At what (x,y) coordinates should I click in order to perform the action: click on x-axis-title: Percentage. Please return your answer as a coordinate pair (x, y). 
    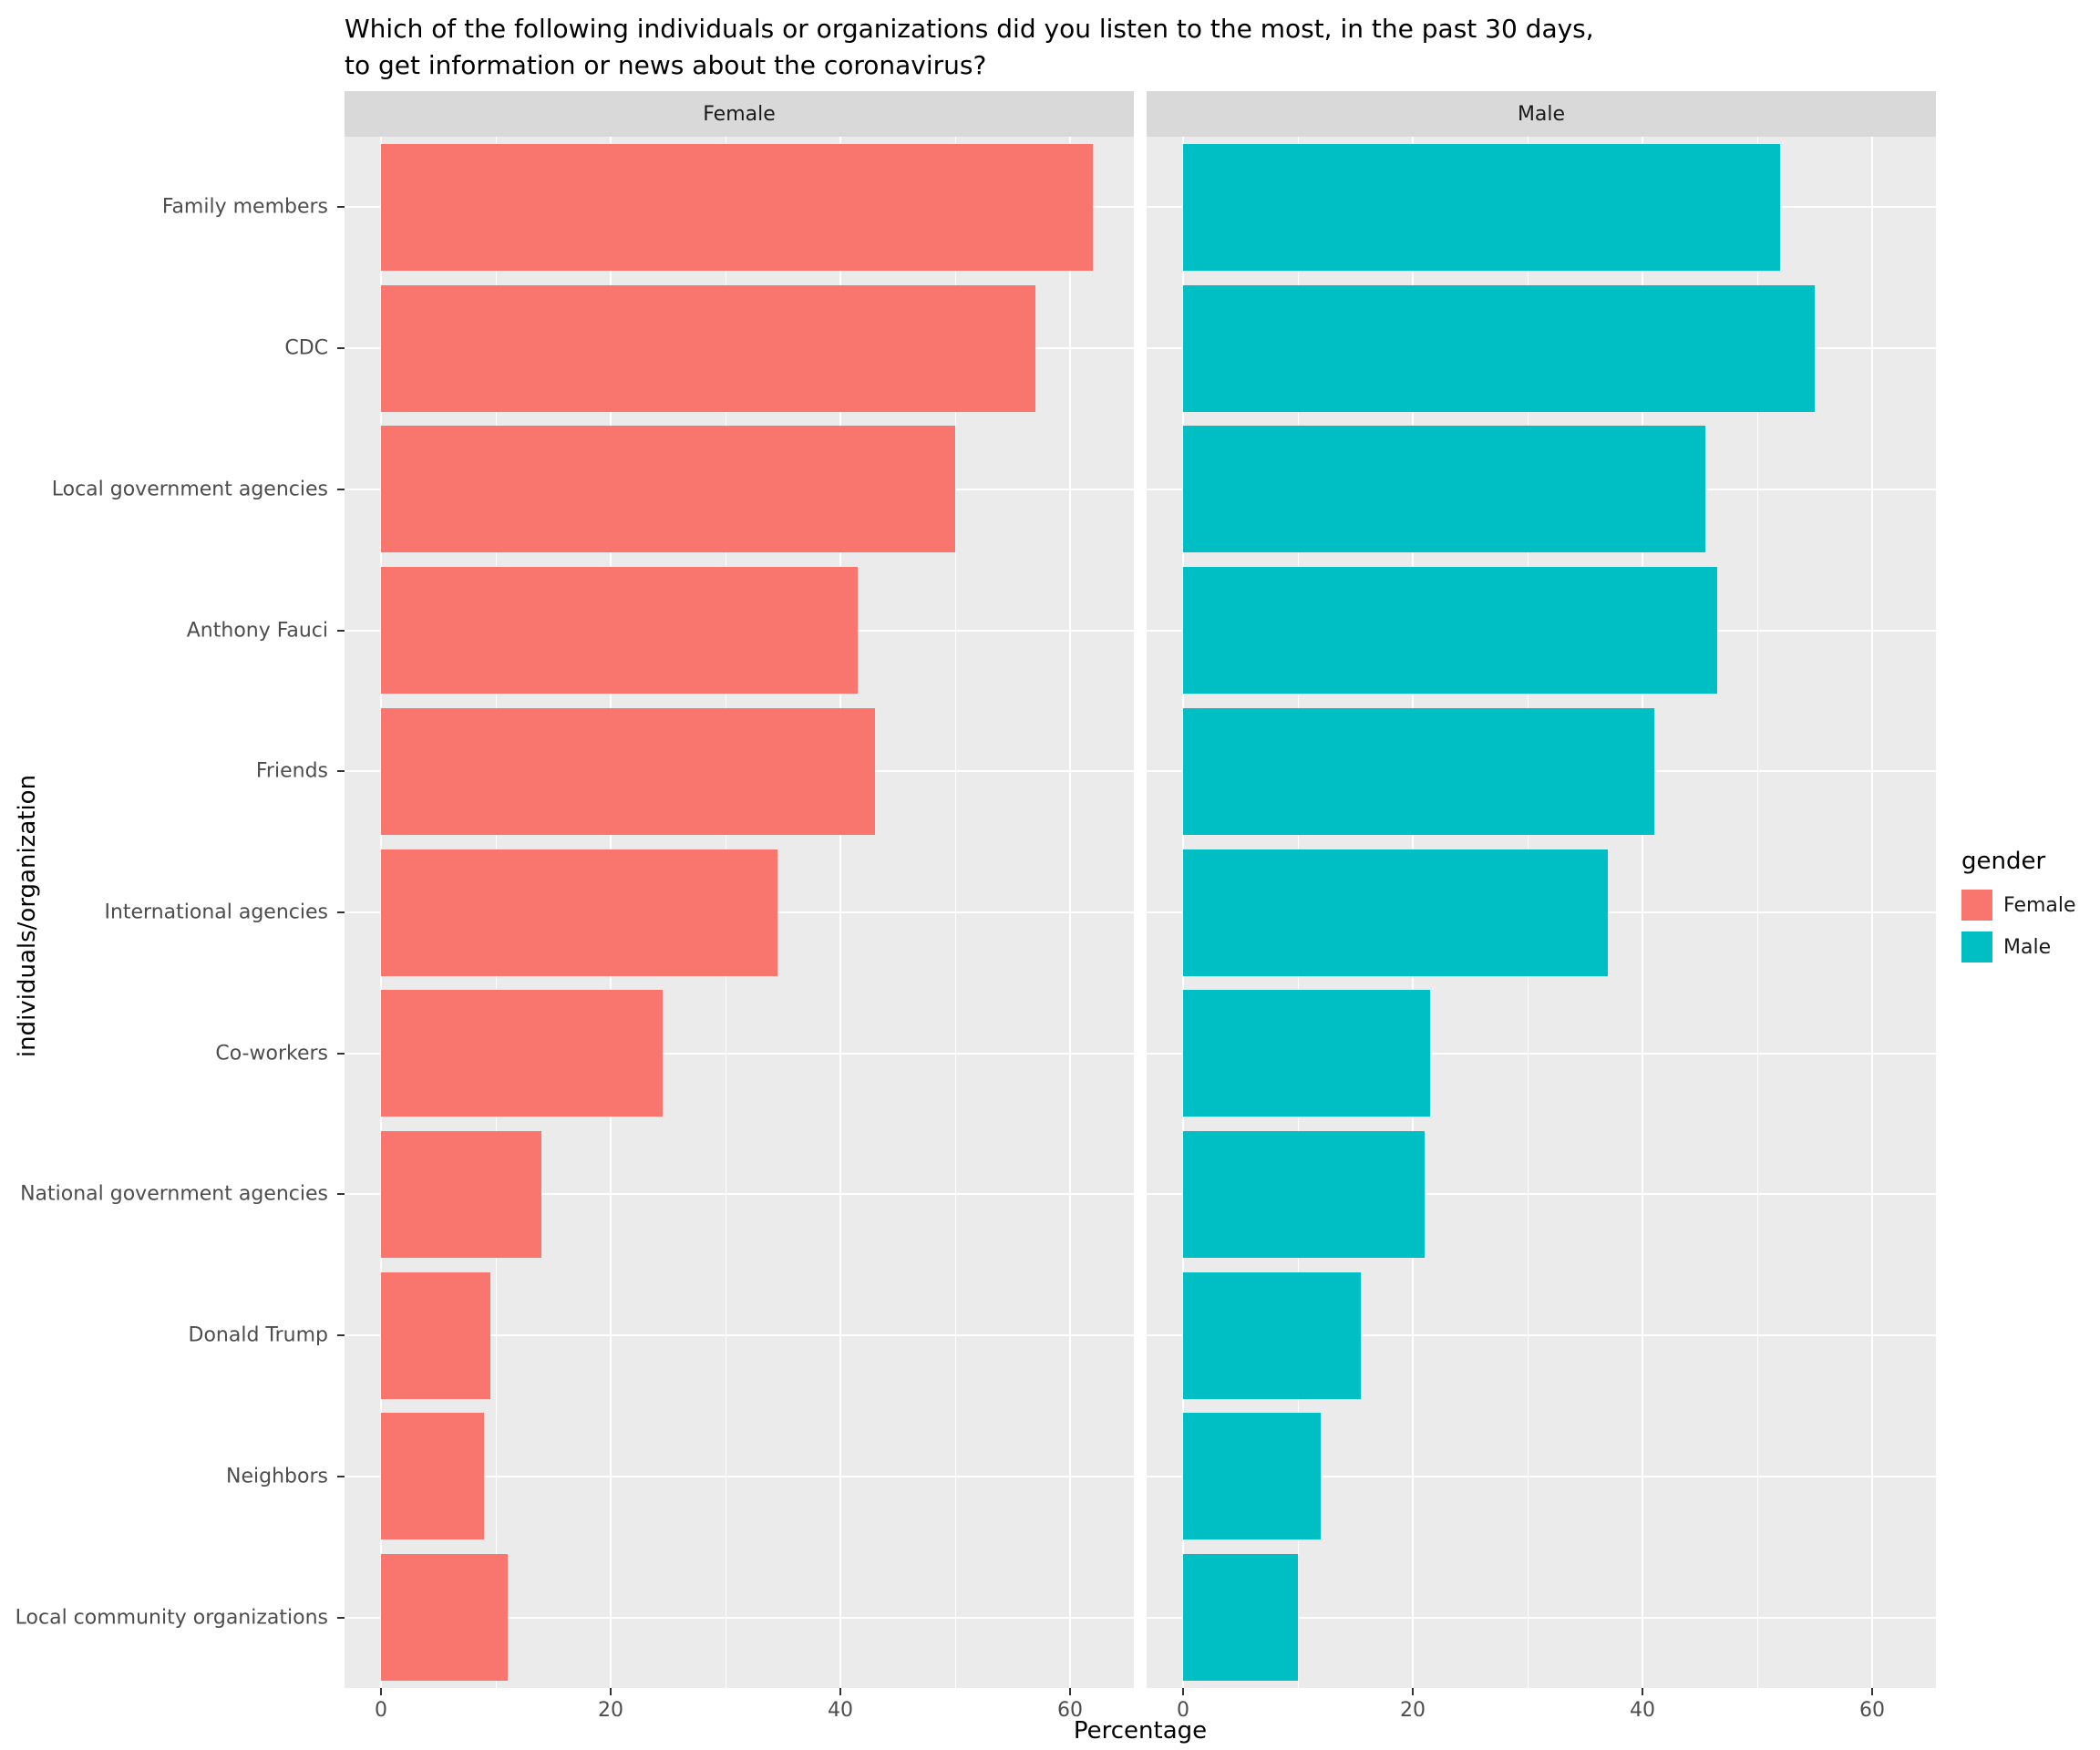
    Looking at the image, I should click on (1141, 1731).